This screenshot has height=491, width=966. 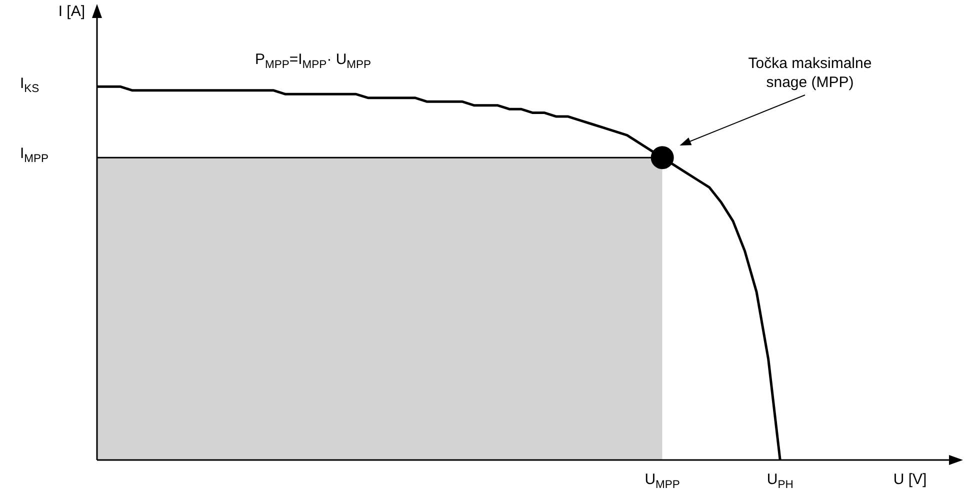 What do you see at coordinates (72, 11) in the screenshot?
I see `y-axis-title: I [A]` at bounding box center [72, 11].